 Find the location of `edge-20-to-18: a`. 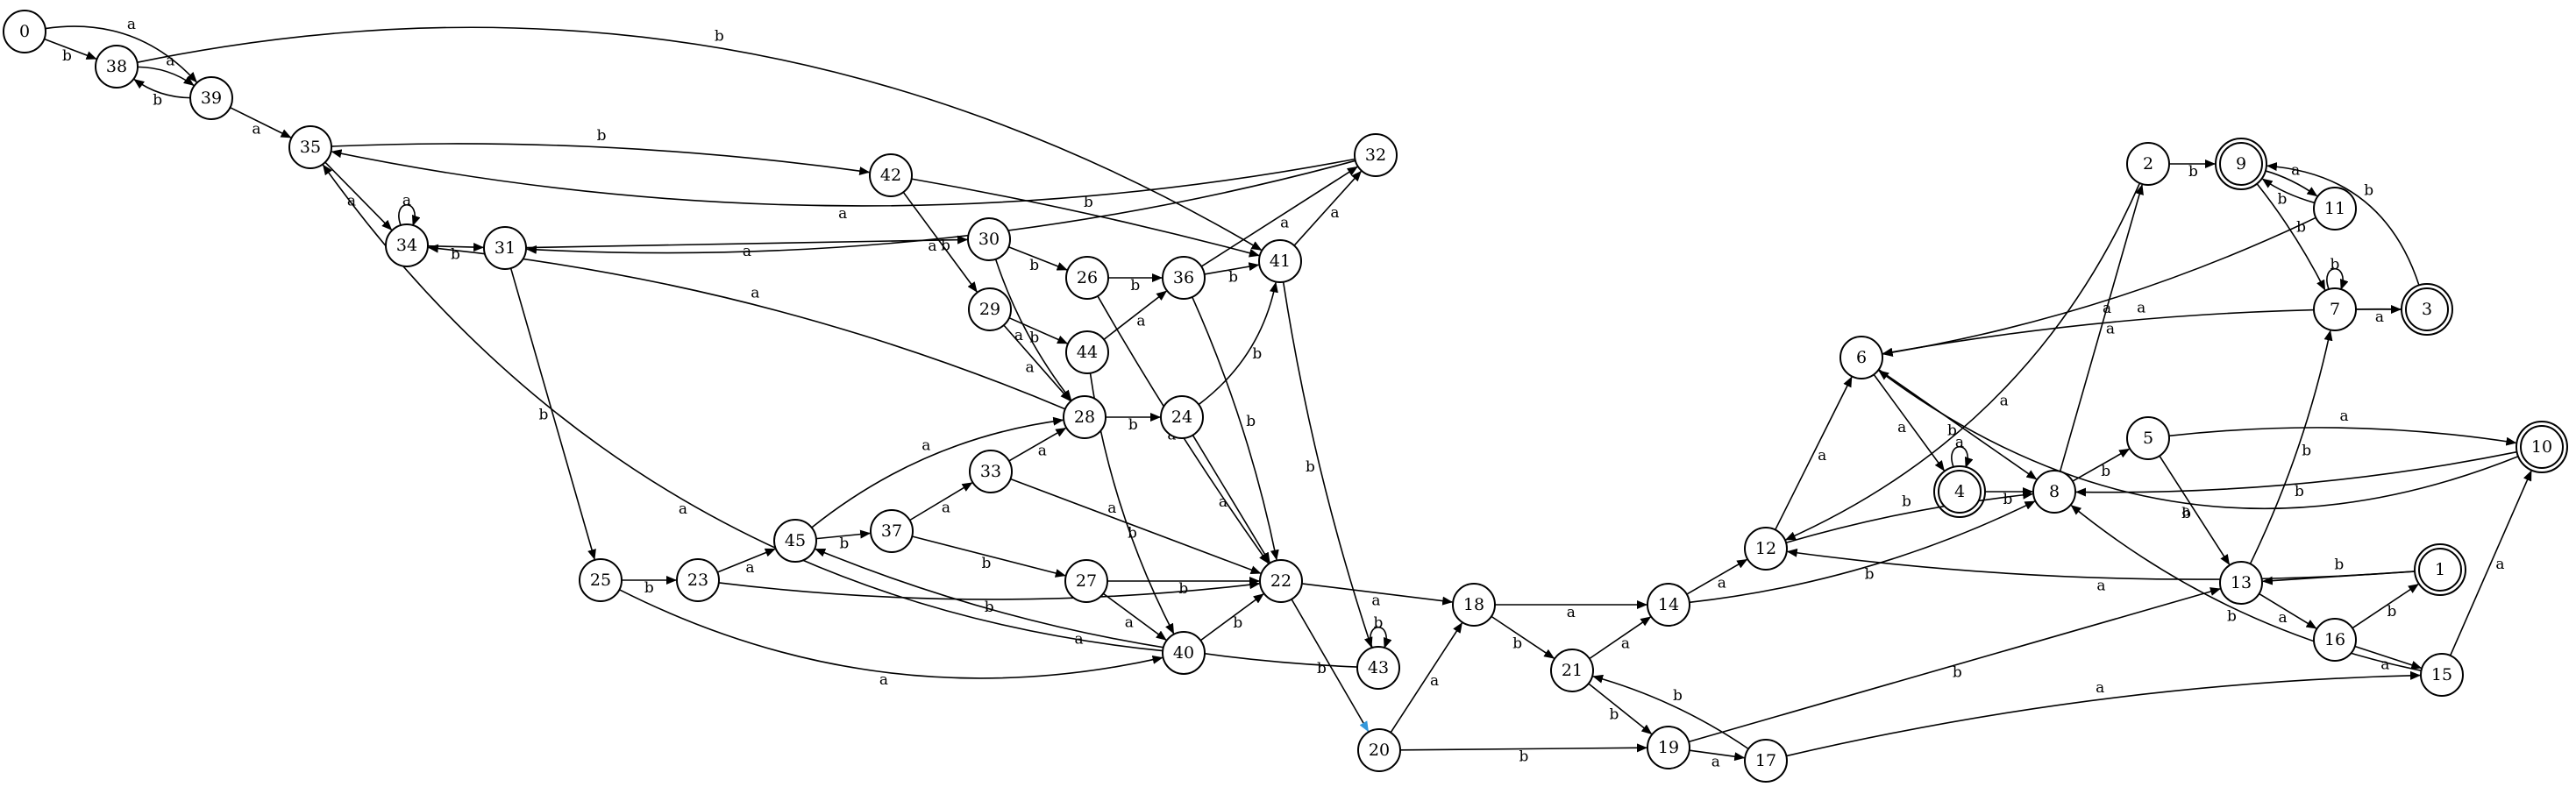

edge-20-to-18: a is located at coordinates (1426, 678).